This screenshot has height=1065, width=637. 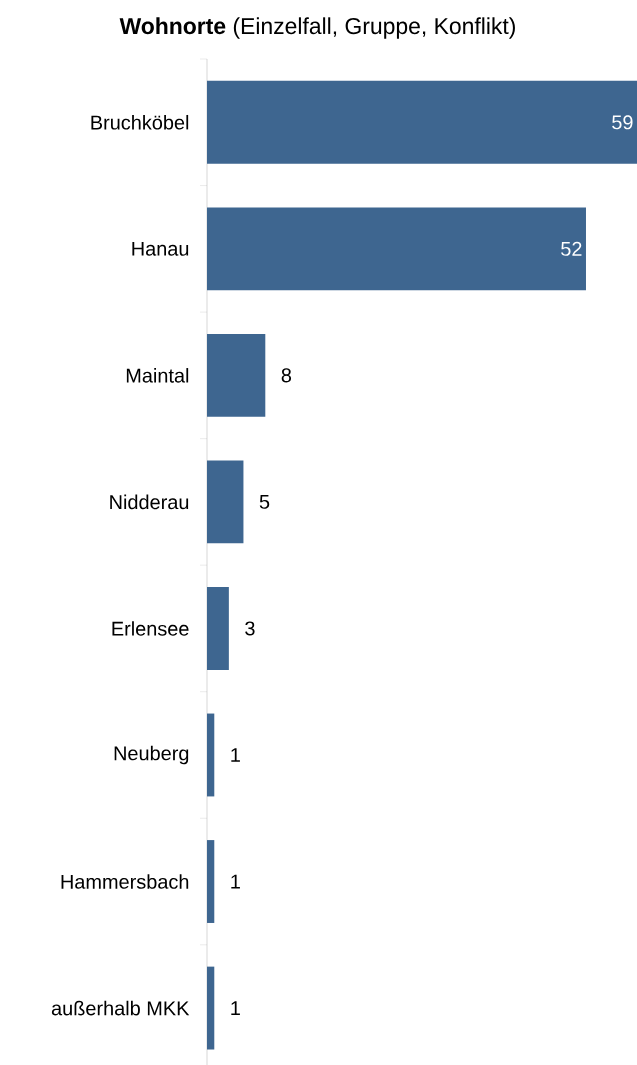 What do you see at coordinates (317, 28) in the screenshot?
I see `chart-title: Wohnorte (Einzelfall, Gruppe, Konflikt)` at bounding box center [317, 28].